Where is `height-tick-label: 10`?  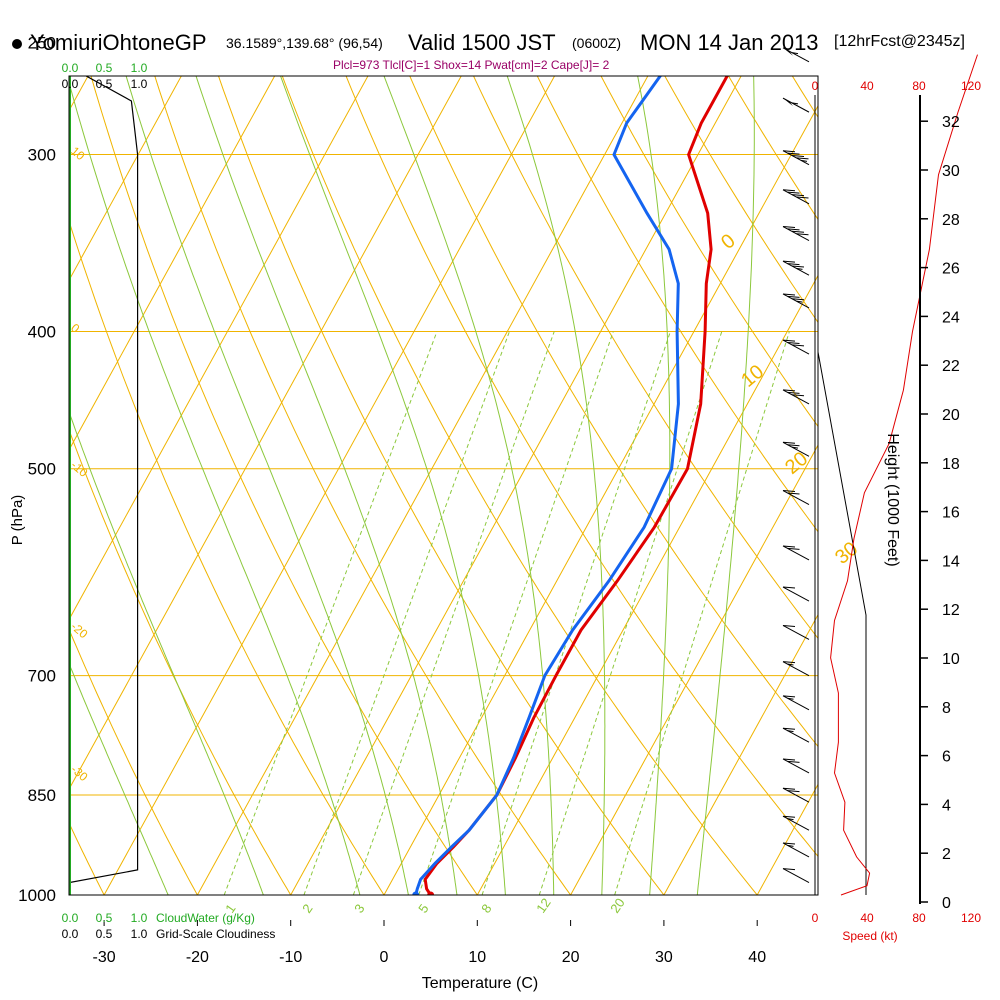 height-tick-label: 10 is located at coordinates (951, 659).